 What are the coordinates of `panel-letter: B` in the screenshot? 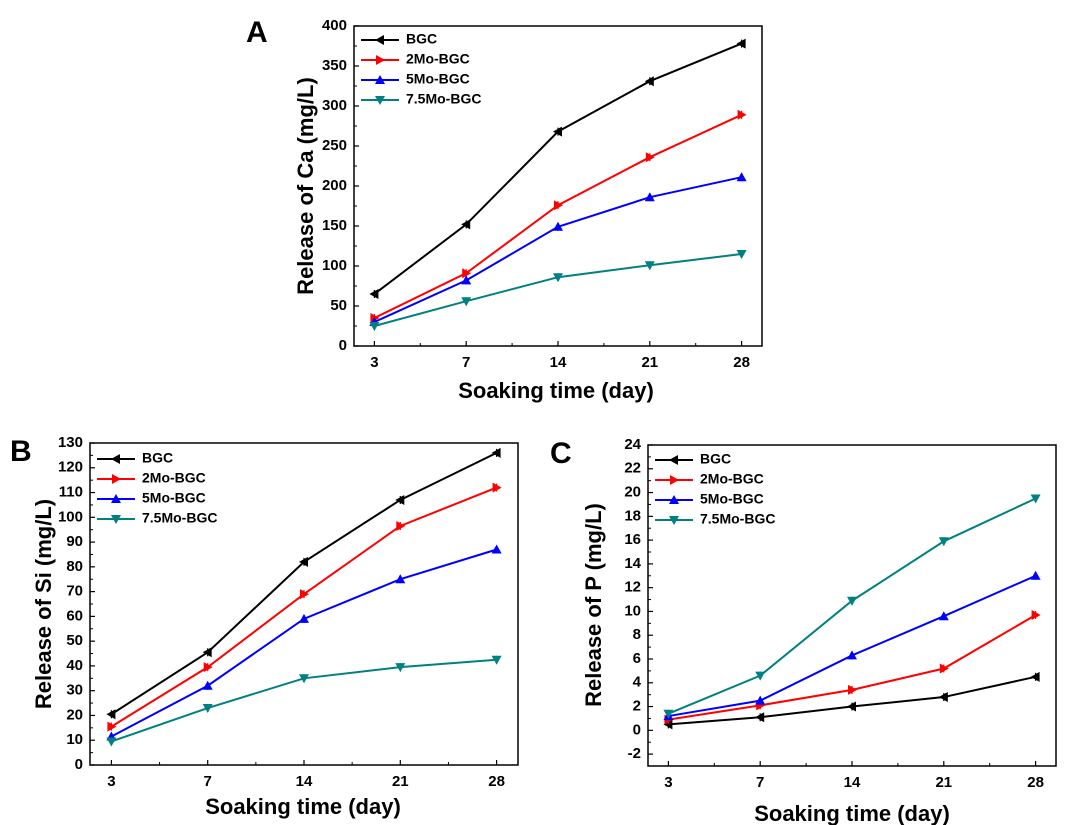 It's located at (21, 451).